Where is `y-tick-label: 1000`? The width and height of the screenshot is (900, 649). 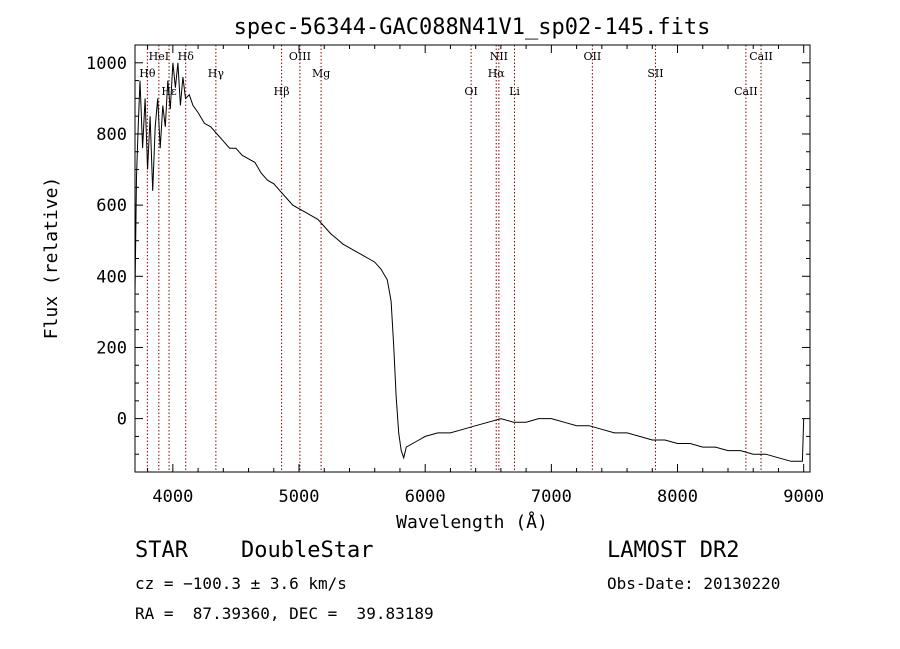
y-tick-label: 1000 is located at coordinates (106, 64).